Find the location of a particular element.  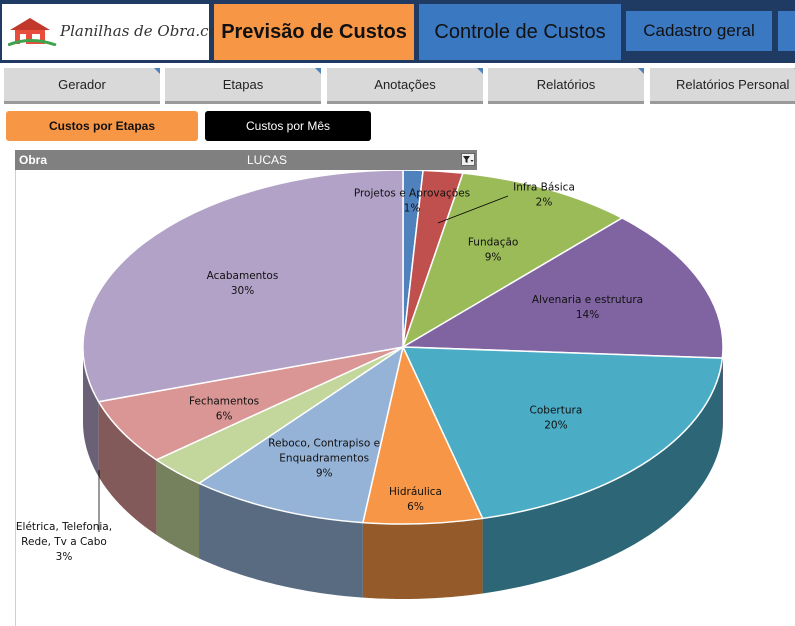

data-label-percent-alvenaria-e-estrutura: 14% is located at coordinates (587, 315).